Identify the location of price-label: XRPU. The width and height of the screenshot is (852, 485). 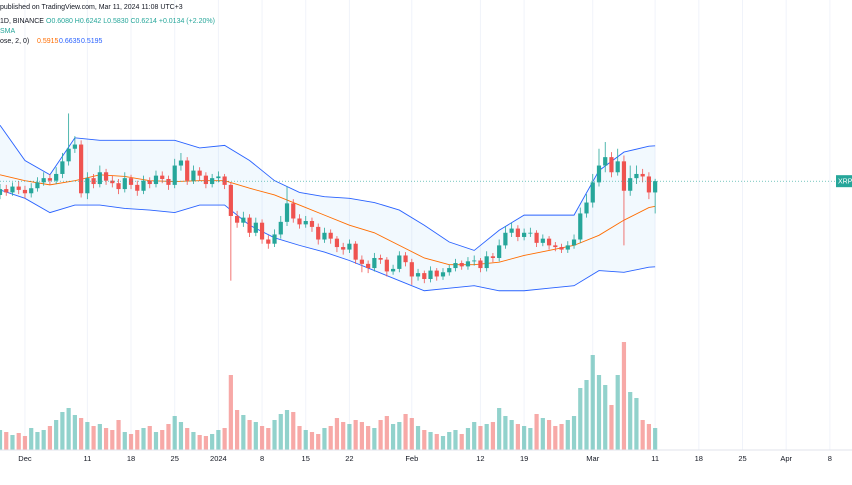
(845, 182).